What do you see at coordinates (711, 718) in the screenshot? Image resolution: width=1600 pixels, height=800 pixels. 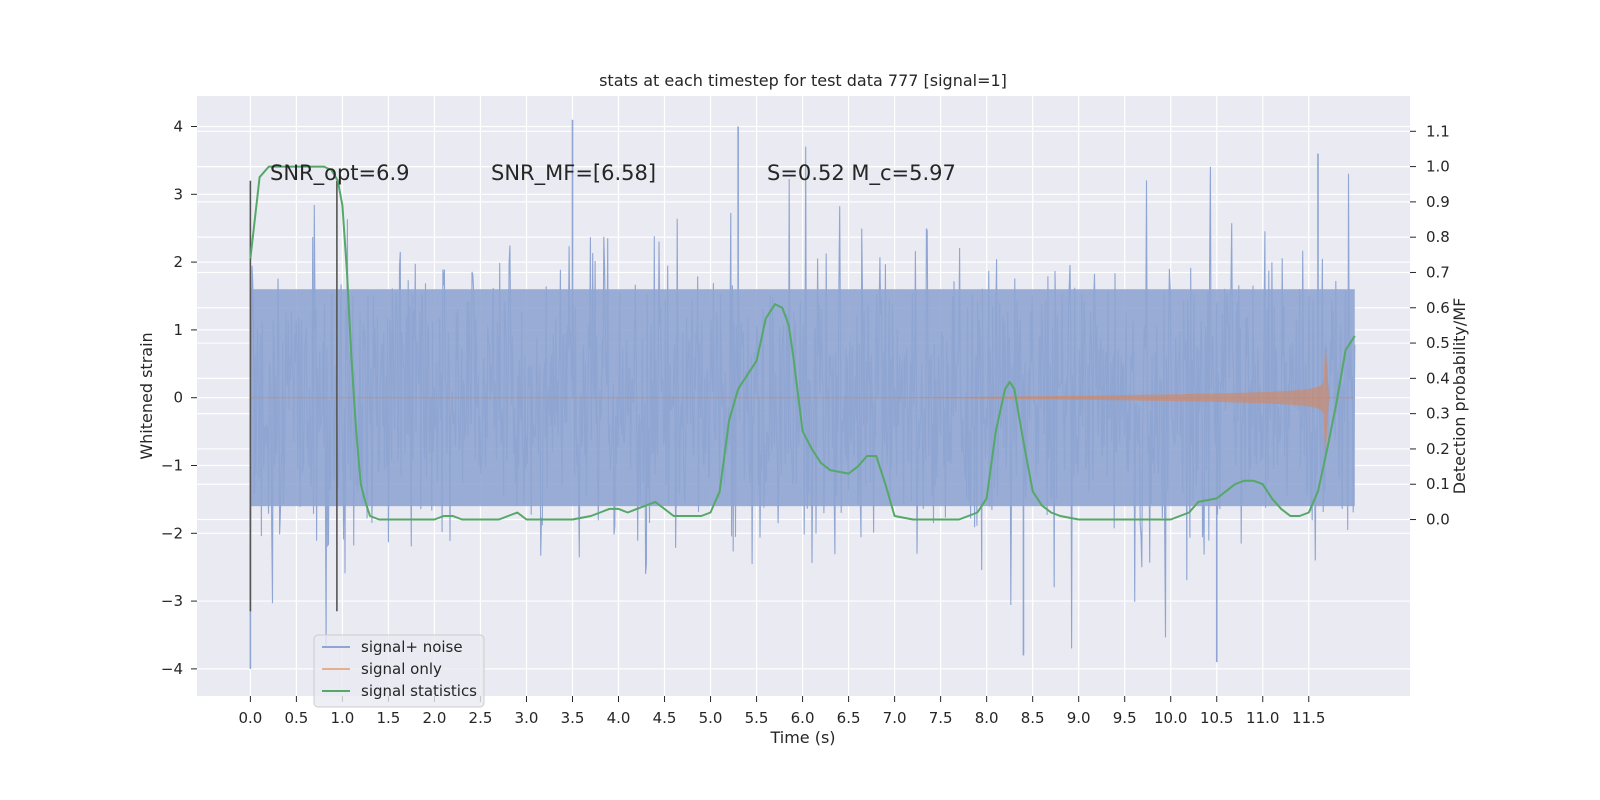 I see `x-tick-label: 5.0` at bounding box center [711, 718].